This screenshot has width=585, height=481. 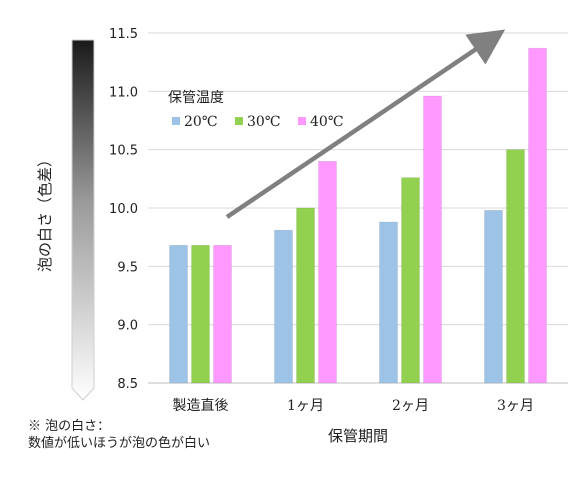 What do you see at coordinates (326, 122) in the screenshot?
I see `legend-label: 40℃` at bounding box center [326, 122].